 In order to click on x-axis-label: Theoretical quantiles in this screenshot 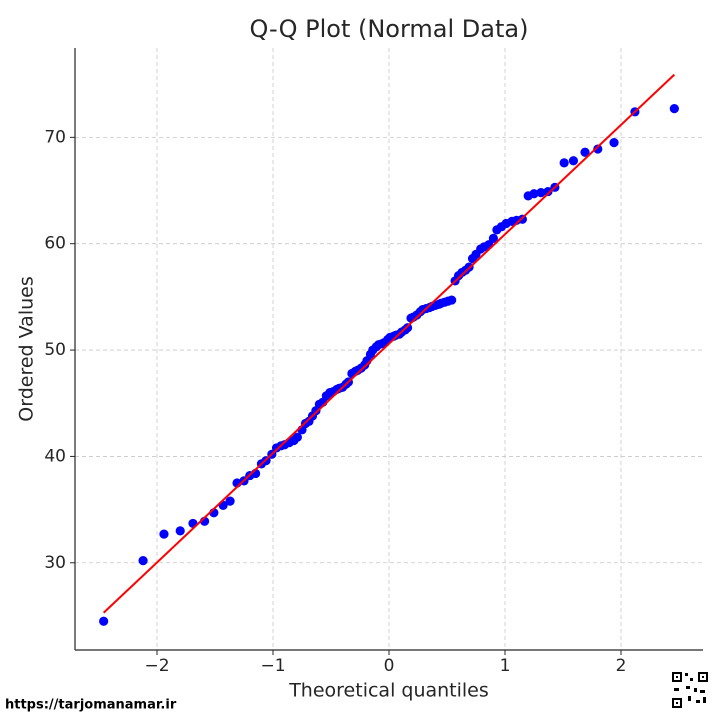, I will do `click(388, 691)`.